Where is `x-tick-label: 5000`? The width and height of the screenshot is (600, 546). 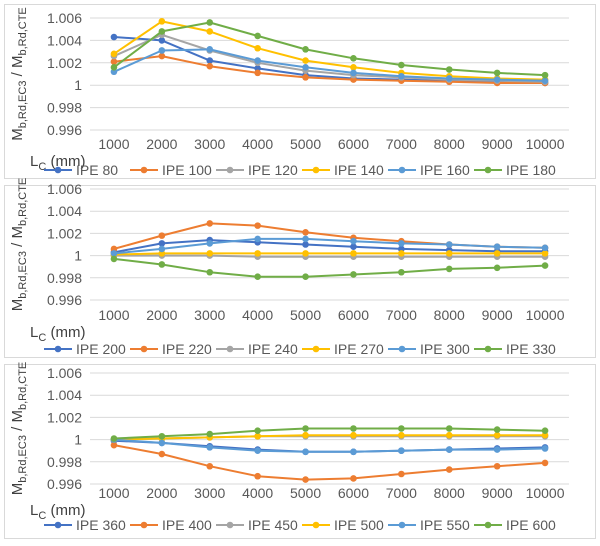
x-tick-label: 5000 is located at coordinates (305, 493).